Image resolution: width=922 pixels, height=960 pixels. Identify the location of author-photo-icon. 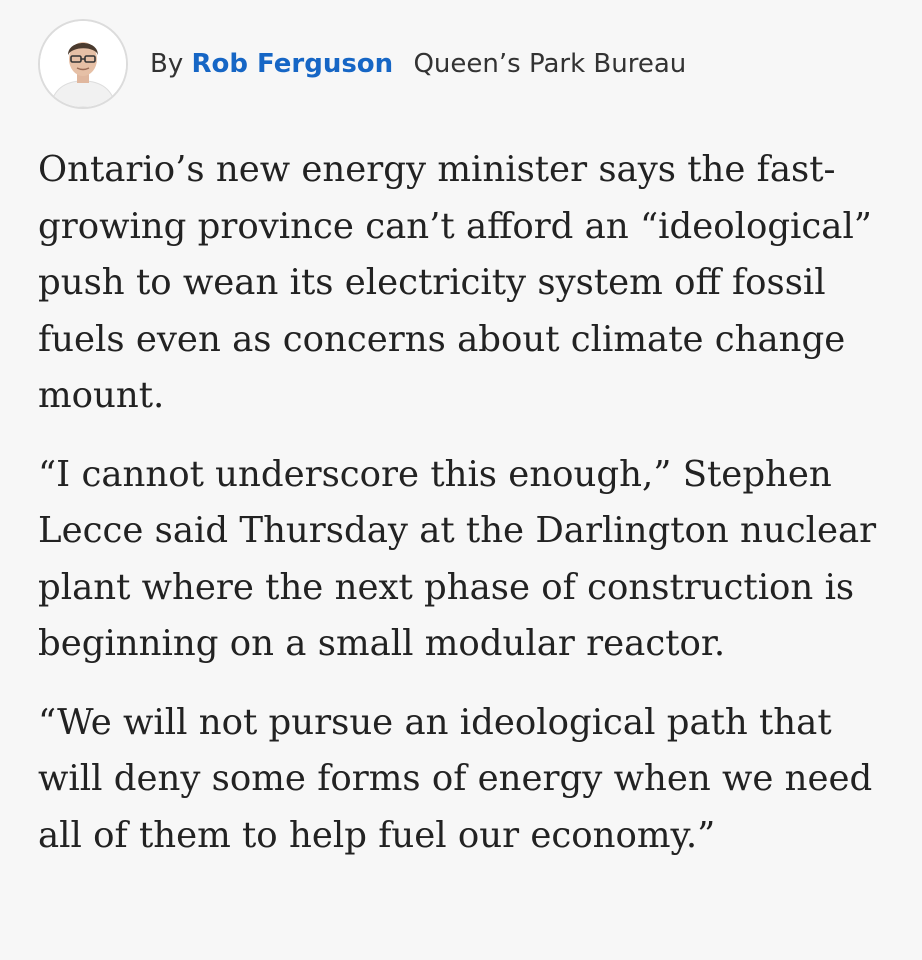
(83, 64).